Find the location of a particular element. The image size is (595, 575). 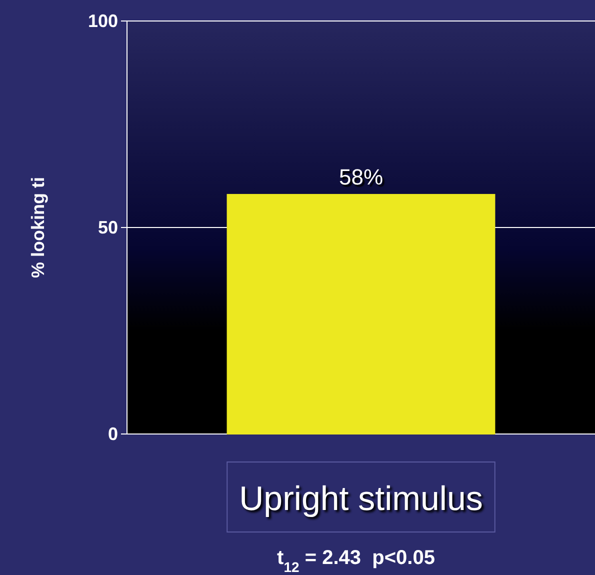

y-tick-label: 100 is located at coordinates (103, 20).